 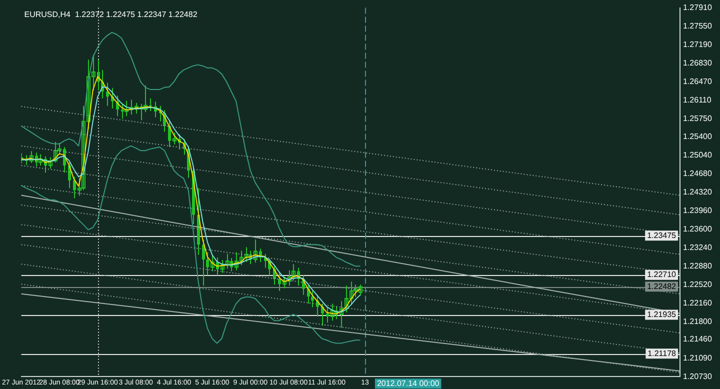 I want to click on y-tick-label: 1.22160, so click(x=697, y=303).